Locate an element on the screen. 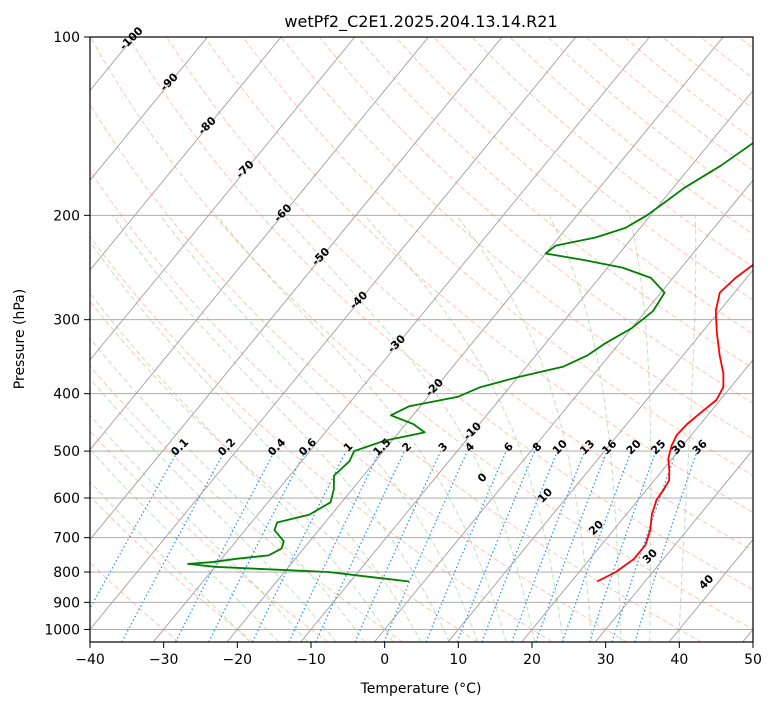 The height and width of the screenshot is (708, 775). x-axis-label: Temperature (°C) is located at coordinates (421, 689).